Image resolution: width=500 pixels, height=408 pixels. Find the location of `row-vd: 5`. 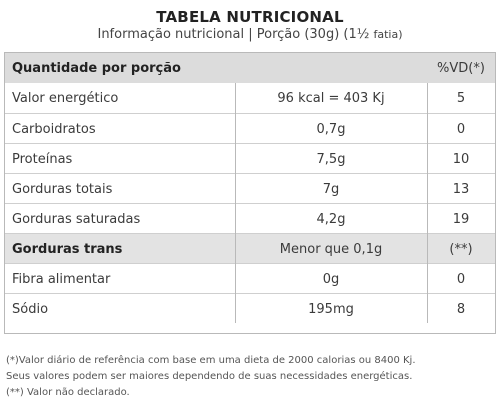

row-vd: 5 is located at coordinates (461, 98).